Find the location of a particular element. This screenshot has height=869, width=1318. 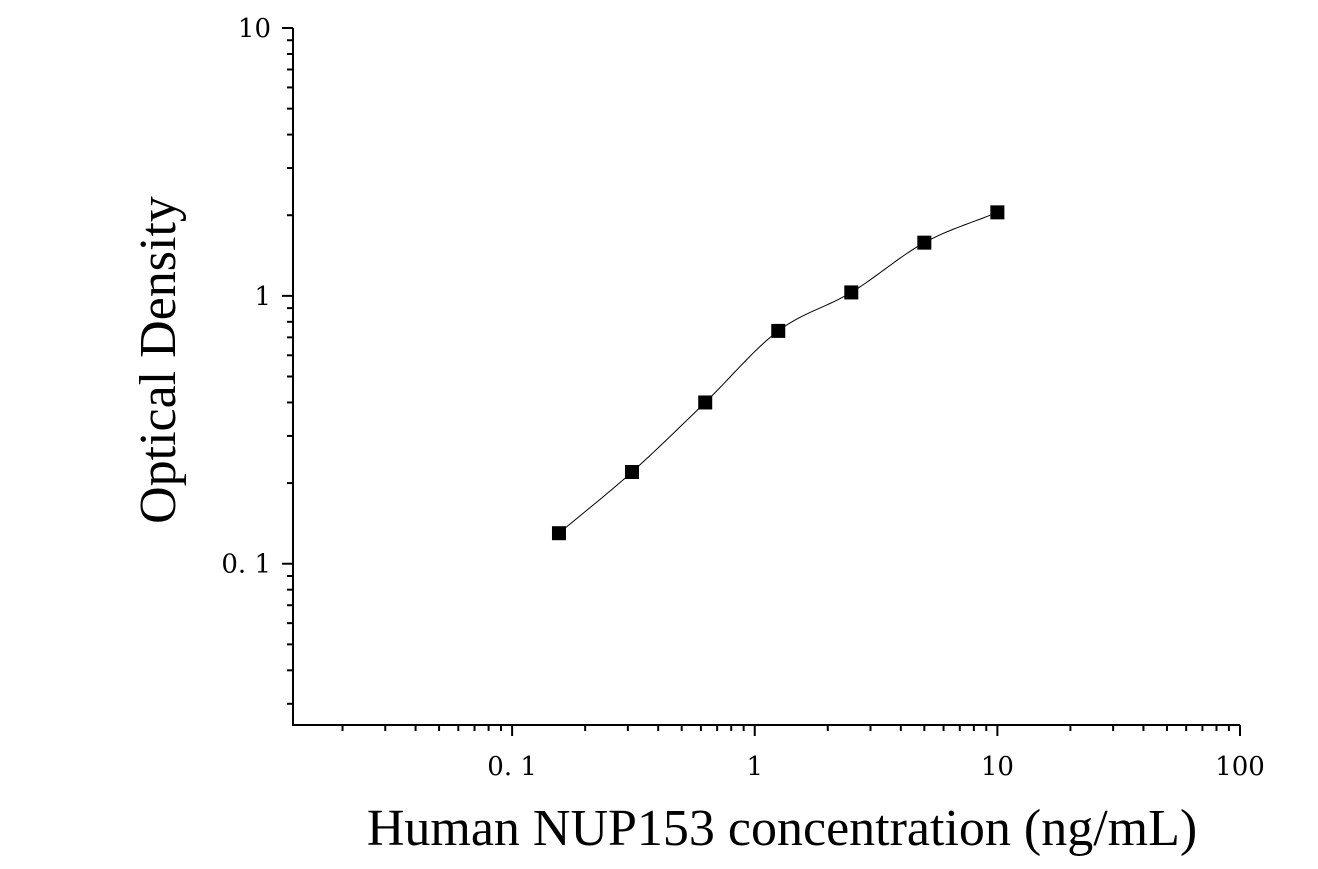

x-tick-label: 1 is located at coordinates (754, 767).